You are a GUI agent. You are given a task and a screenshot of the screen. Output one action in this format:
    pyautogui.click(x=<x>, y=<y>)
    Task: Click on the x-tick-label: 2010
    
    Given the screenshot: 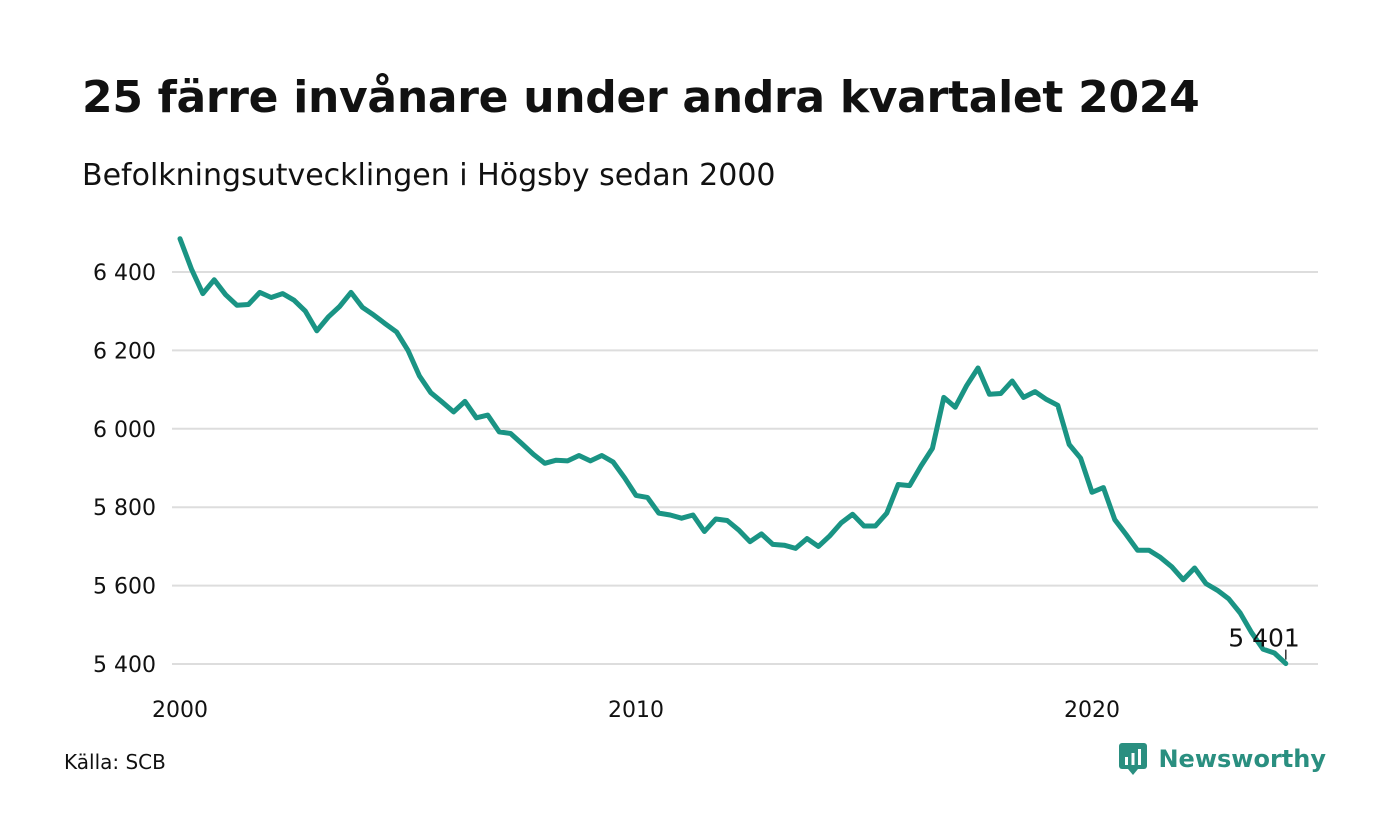 What is the action you would take?
    pyautogui.click(x=636, y=710)
    